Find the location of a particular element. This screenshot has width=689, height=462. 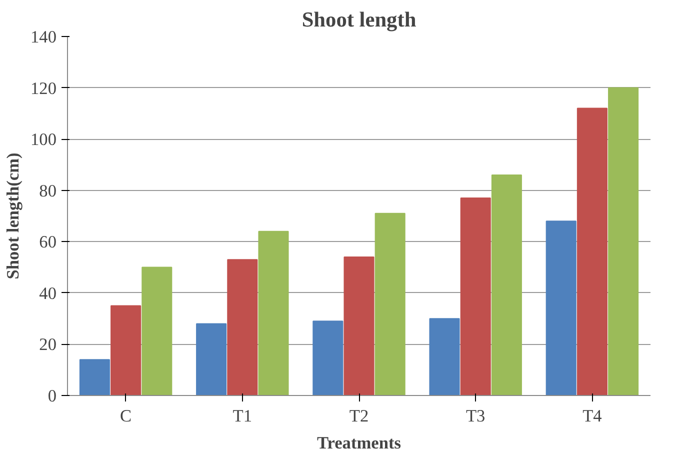

x-axis-title: Treatments is located at coordinates (359, 443).